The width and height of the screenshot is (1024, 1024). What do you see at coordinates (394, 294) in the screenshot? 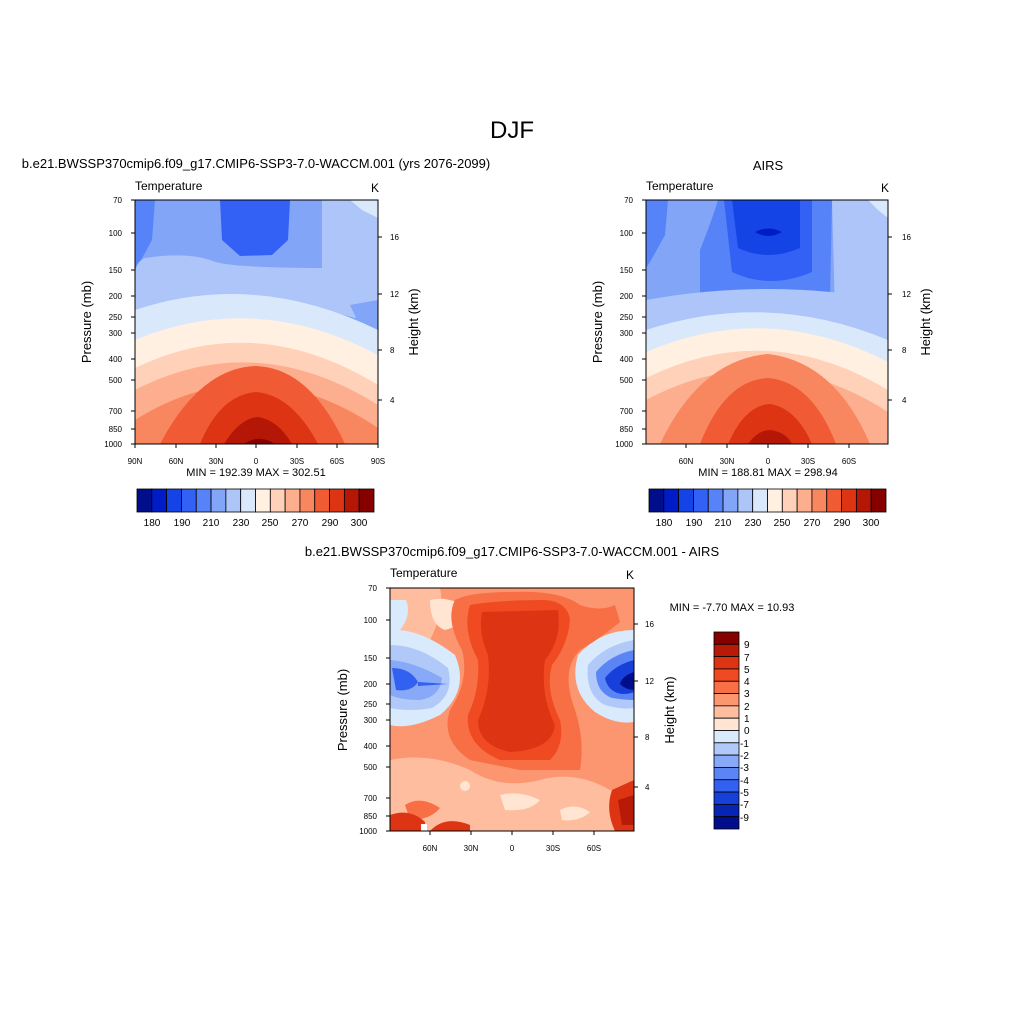
I see `height-tick-label: 12` at bounding box center [394, 294].